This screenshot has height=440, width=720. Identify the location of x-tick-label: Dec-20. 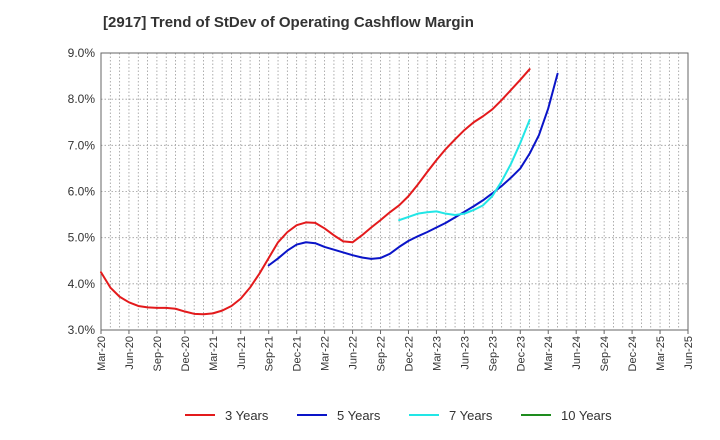
(186, 353).